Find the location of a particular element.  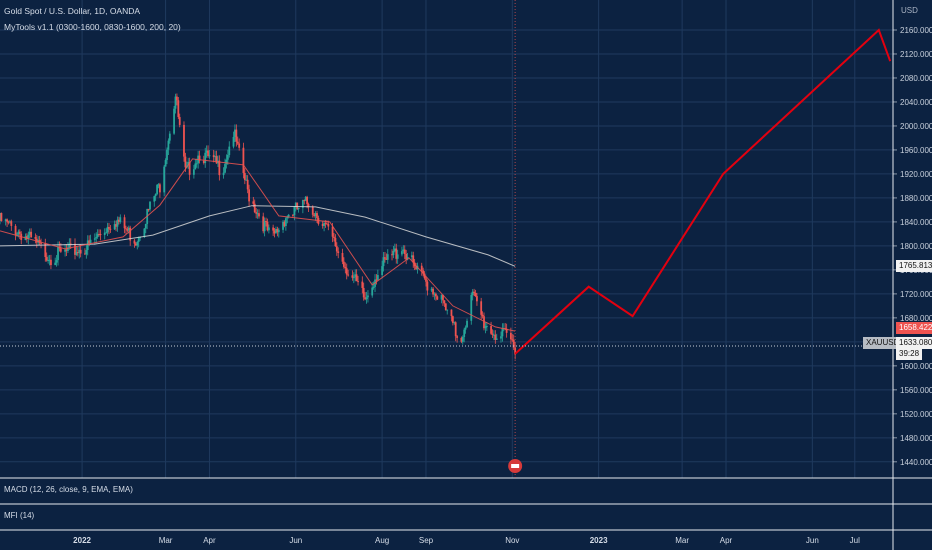

price-tick-label: 2080.000 is located at coordinates (916, 78).